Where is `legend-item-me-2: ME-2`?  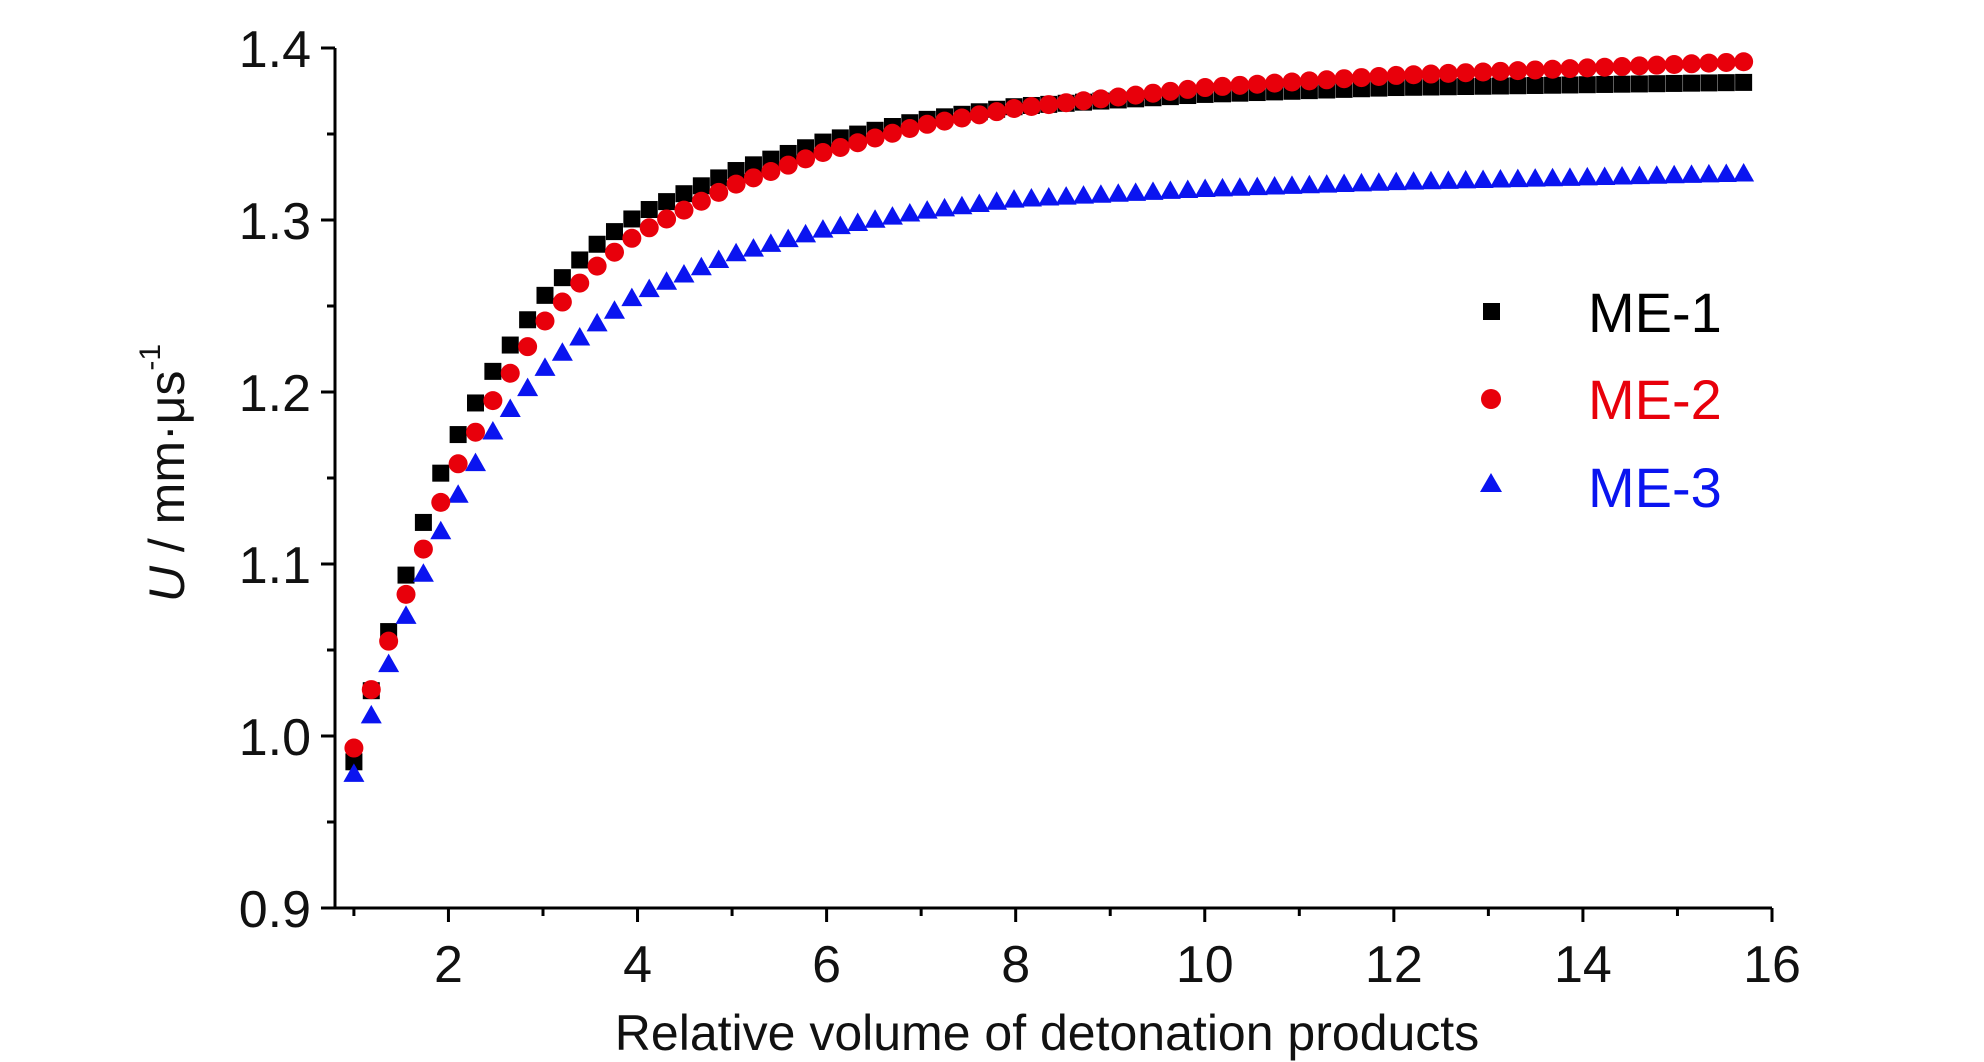 legend-item-me-2: ME-2 is located at coordinates (1601, 399).